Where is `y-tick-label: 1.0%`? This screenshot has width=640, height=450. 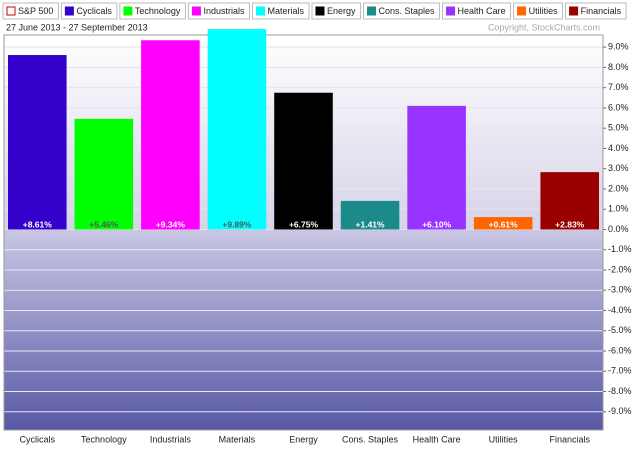
y-tick-label: 1.0% is located at coordinates (618, 209).